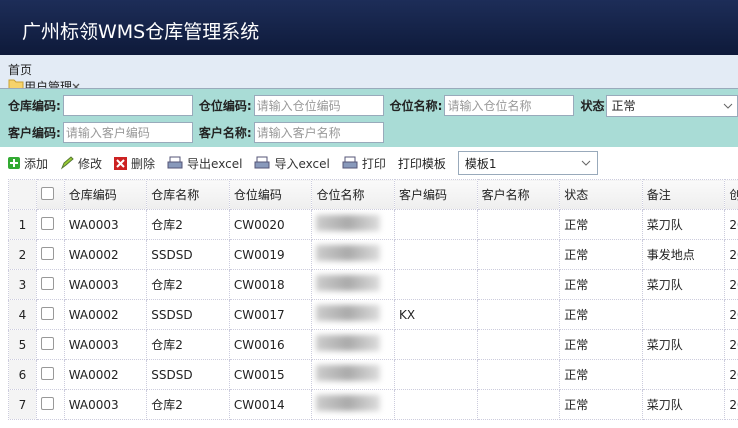  What do you see at coordinates (22, 284) in the screenshot?
I see `row-number: 3` at bounding box center [22, 284].